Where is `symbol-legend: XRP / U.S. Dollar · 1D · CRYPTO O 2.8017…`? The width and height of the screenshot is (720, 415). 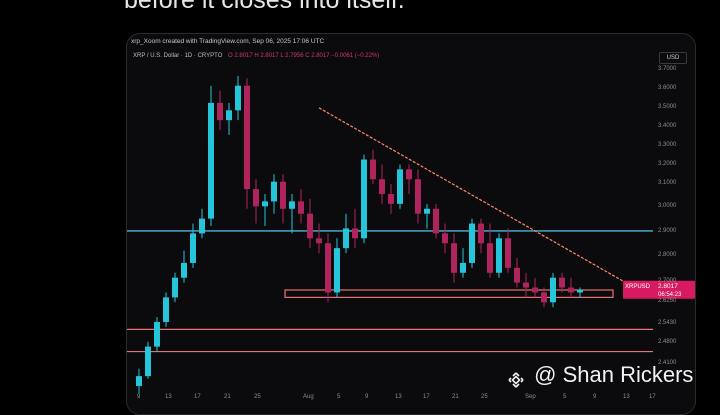 symbol-legend: XRP / U.S. Dollar · 1D · CRYPTO O 2.8017… is located at coordinates (256, 56).